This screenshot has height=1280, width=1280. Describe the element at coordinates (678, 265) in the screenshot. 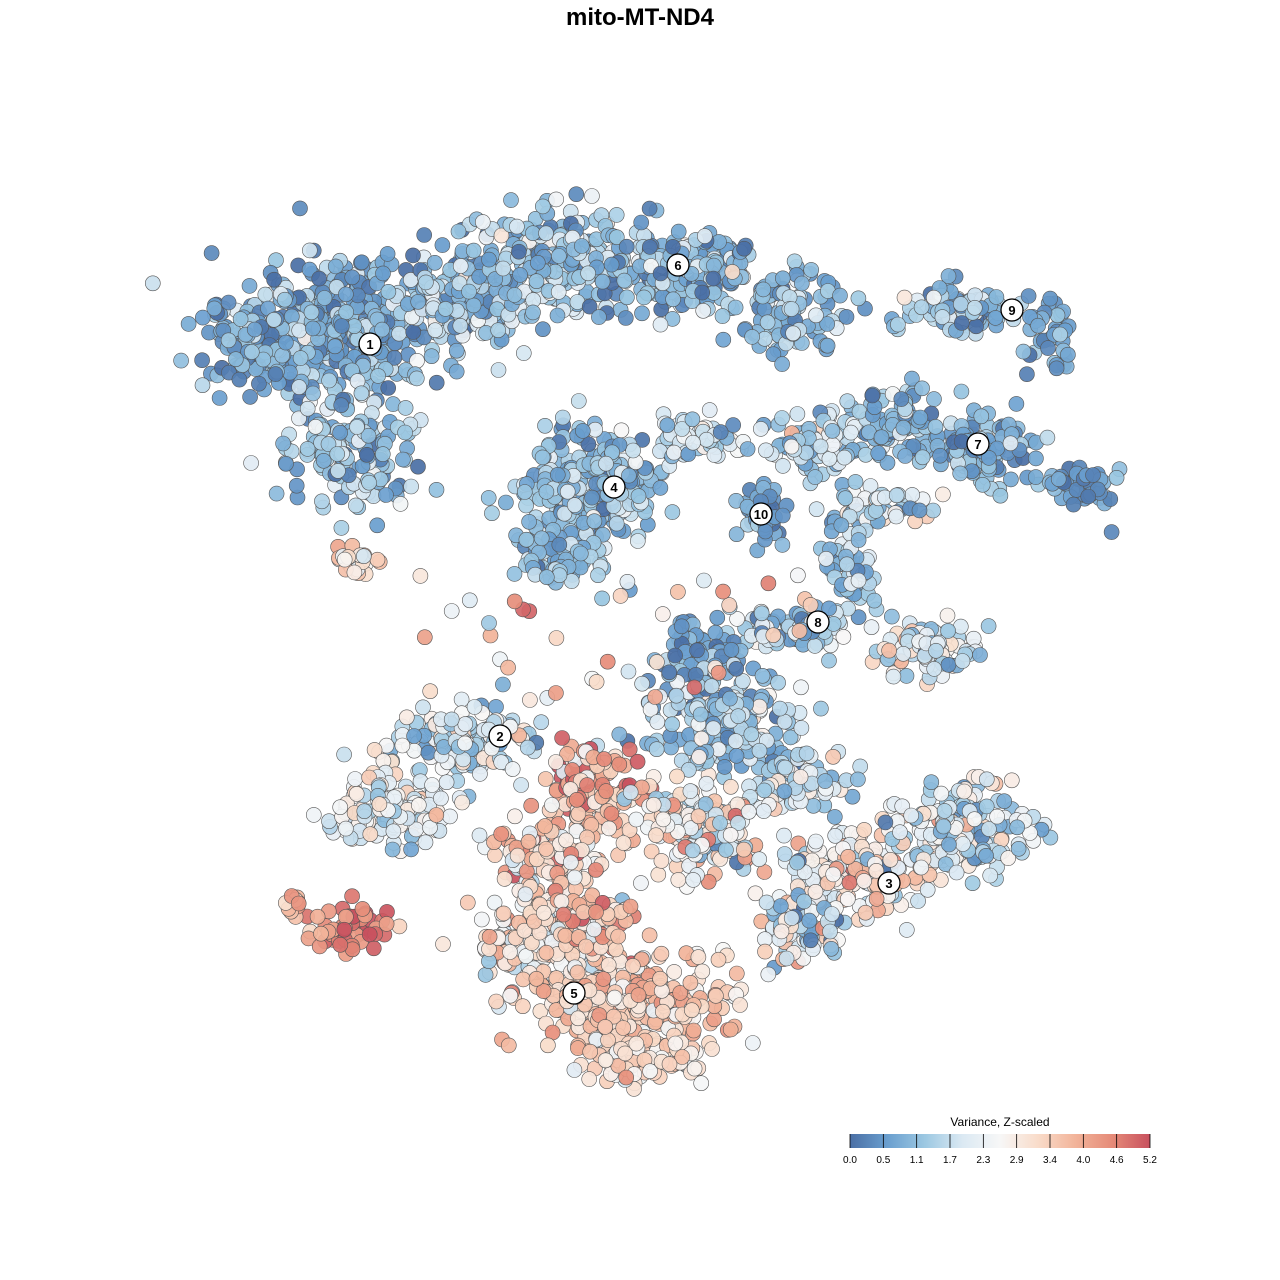

I see `cluster-label-6: 6` at that location.